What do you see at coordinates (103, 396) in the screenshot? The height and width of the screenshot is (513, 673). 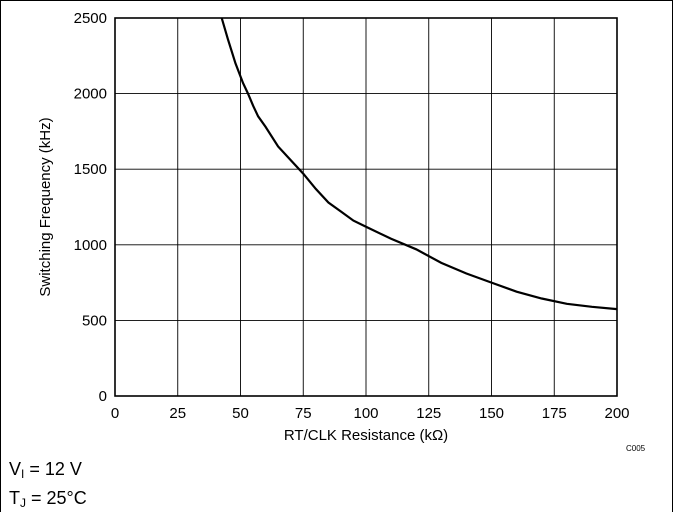 I see `y-tick-label: 0` at bounding box center [103, 396].